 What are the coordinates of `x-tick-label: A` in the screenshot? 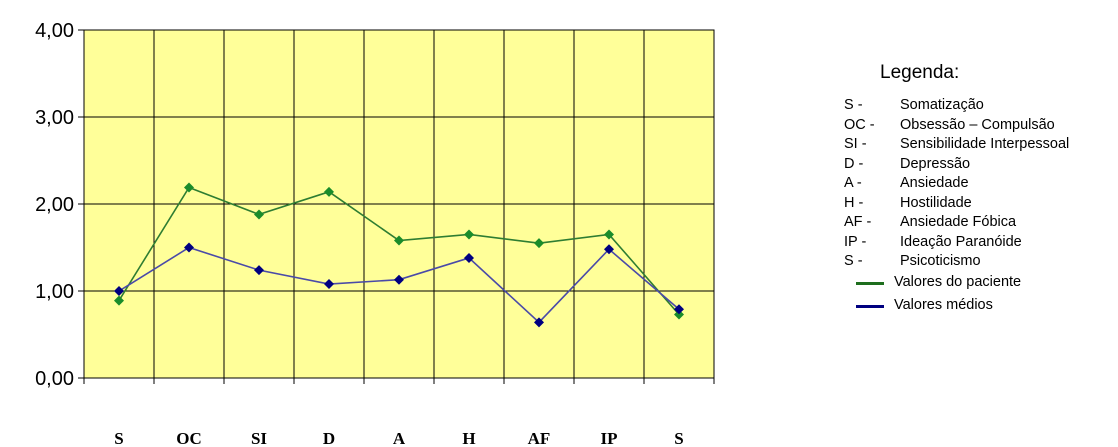 It's located at (399, 438).